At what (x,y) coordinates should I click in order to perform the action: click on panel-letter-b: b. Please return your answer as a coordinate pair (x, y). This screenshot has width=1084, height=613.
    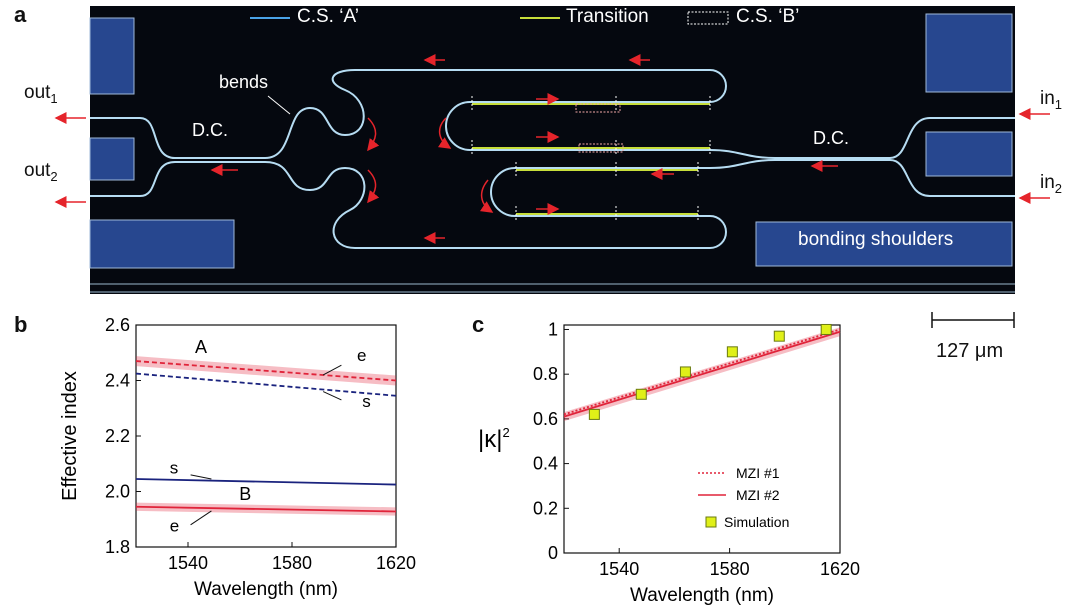
    Looking at the image, I should click on (21, 324).